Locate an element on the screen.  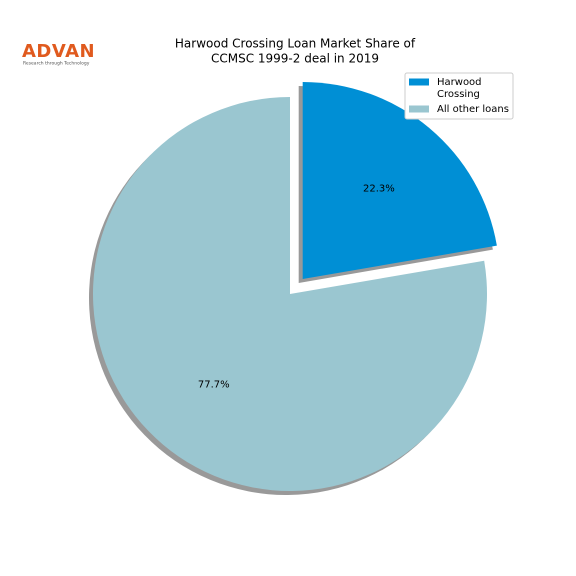
legend-label: All other loans is located at coordinates (473, 109).